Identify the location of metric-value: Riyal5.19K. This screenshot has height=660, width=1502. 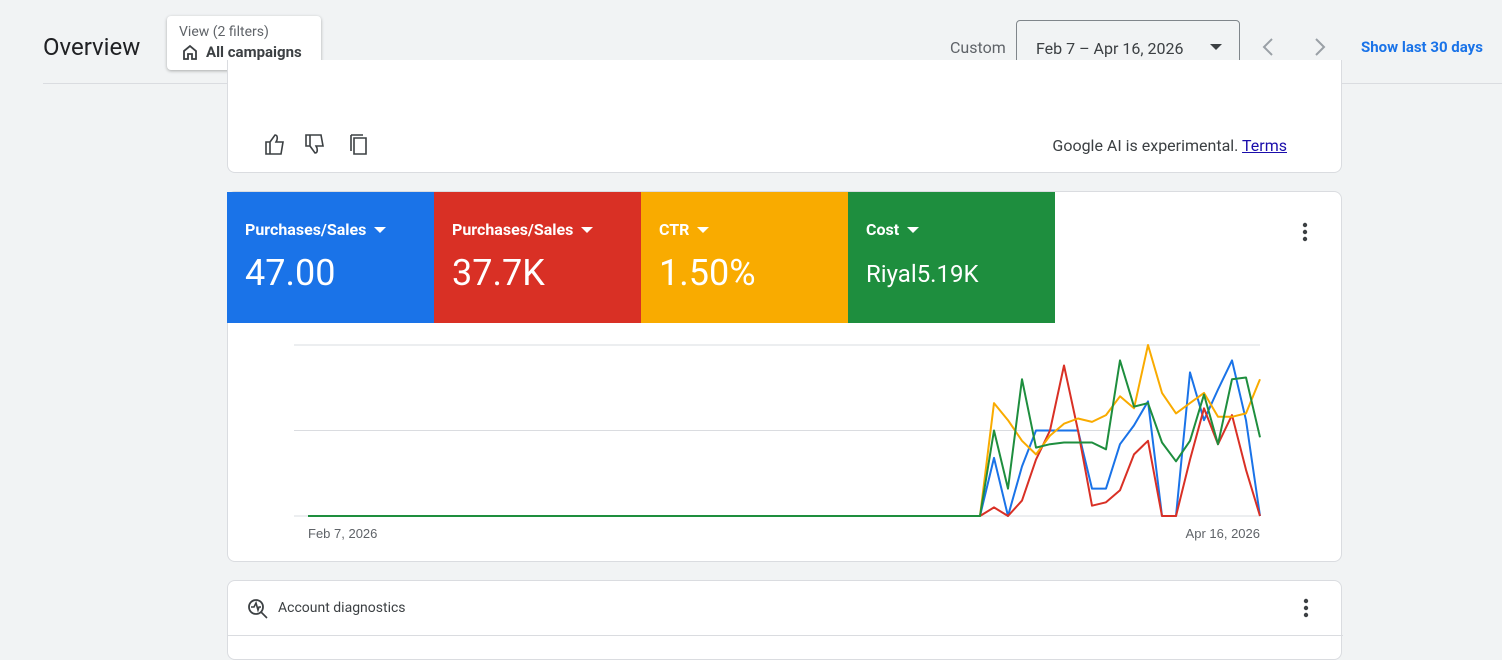
(922, 274).